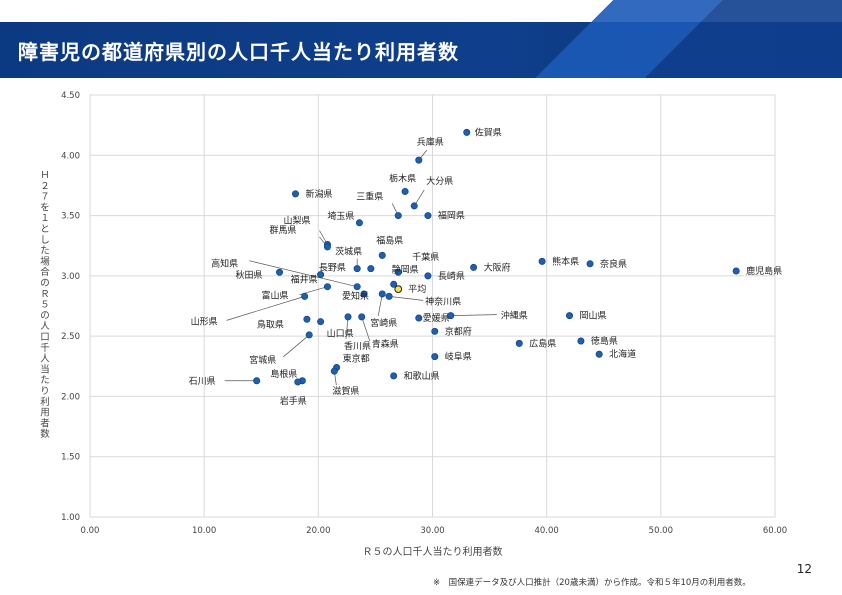 This screenshot has width=842, height=595. What do you see at coordinates (283, 374) in the screenshot?
I see `point-label: 島根県` at bounding box center [283, 374].